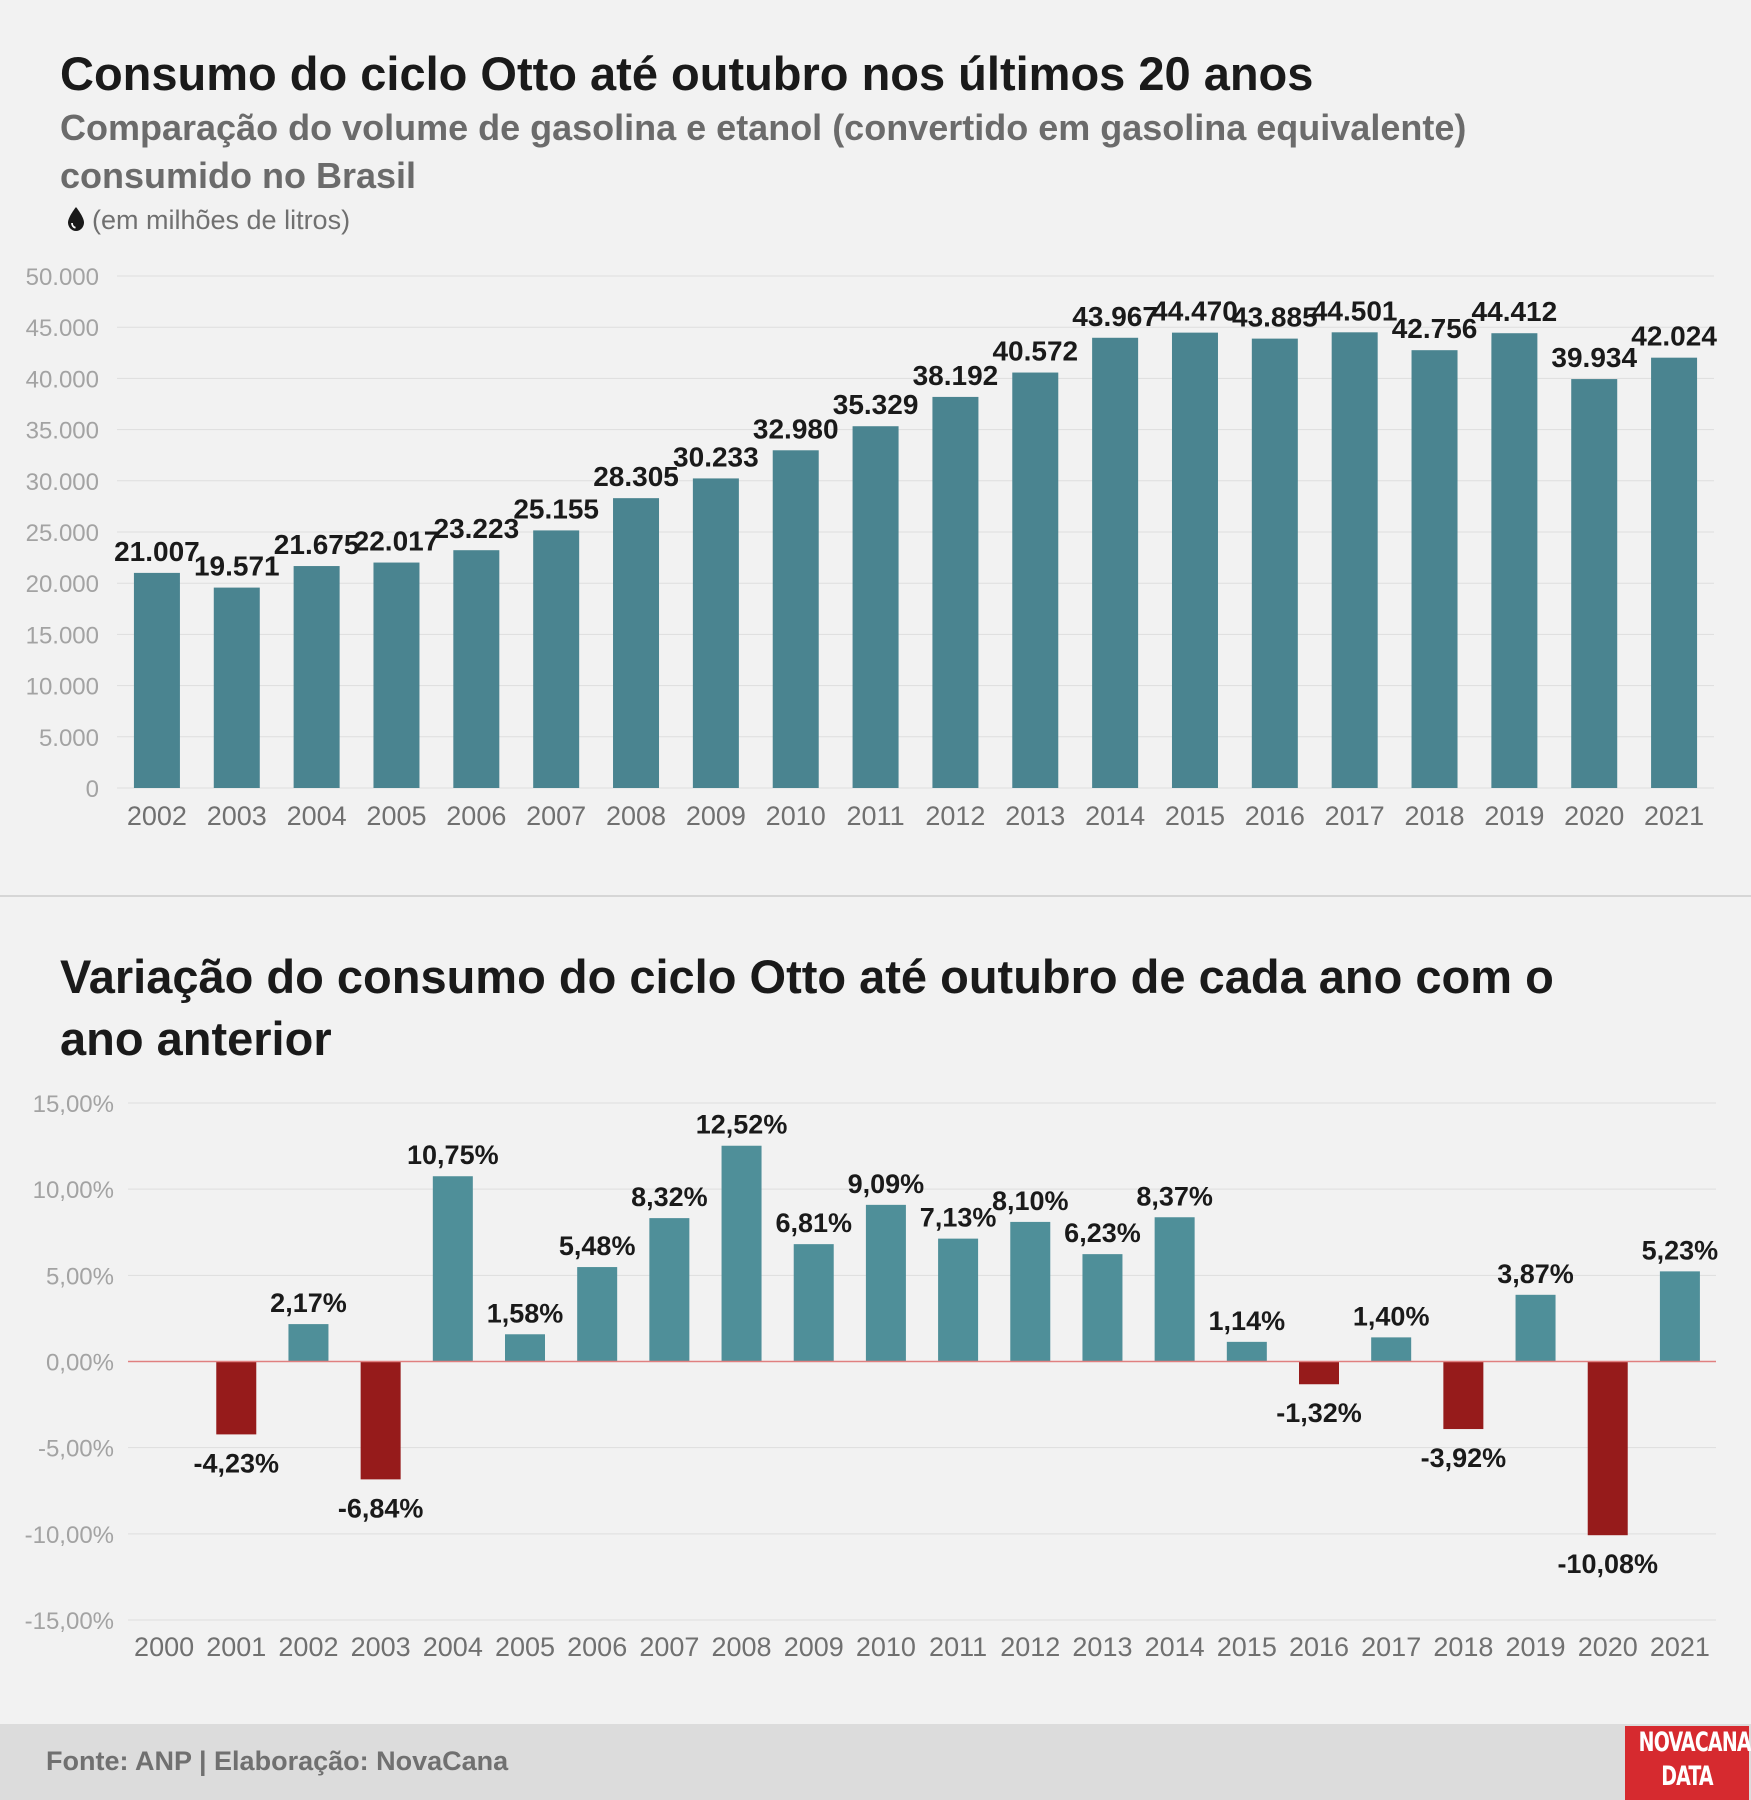 The width and height of the screenshot is (1751, 1800). Describe the element at coordinates (1247, 1321) in the screenshot. I see `data-label: 1,14%` at that location.